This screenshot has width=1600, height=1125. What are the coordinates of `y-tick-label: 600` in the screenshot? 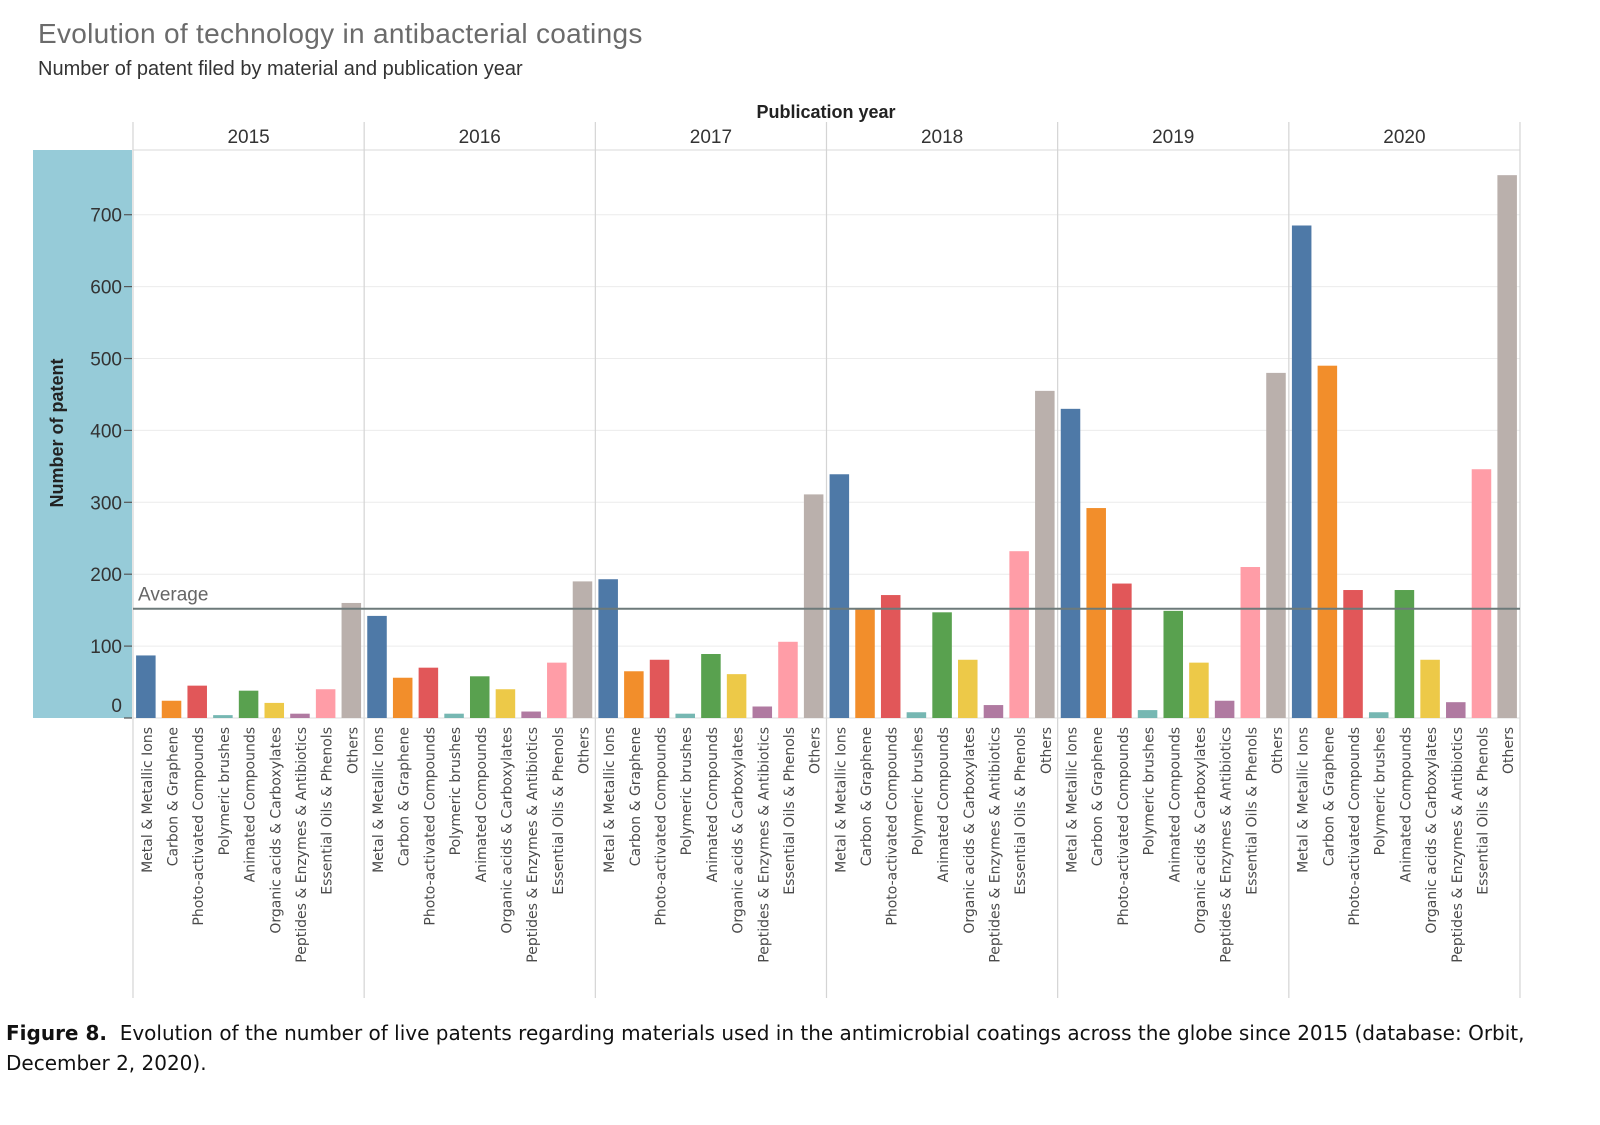 It's located at (106, 288).